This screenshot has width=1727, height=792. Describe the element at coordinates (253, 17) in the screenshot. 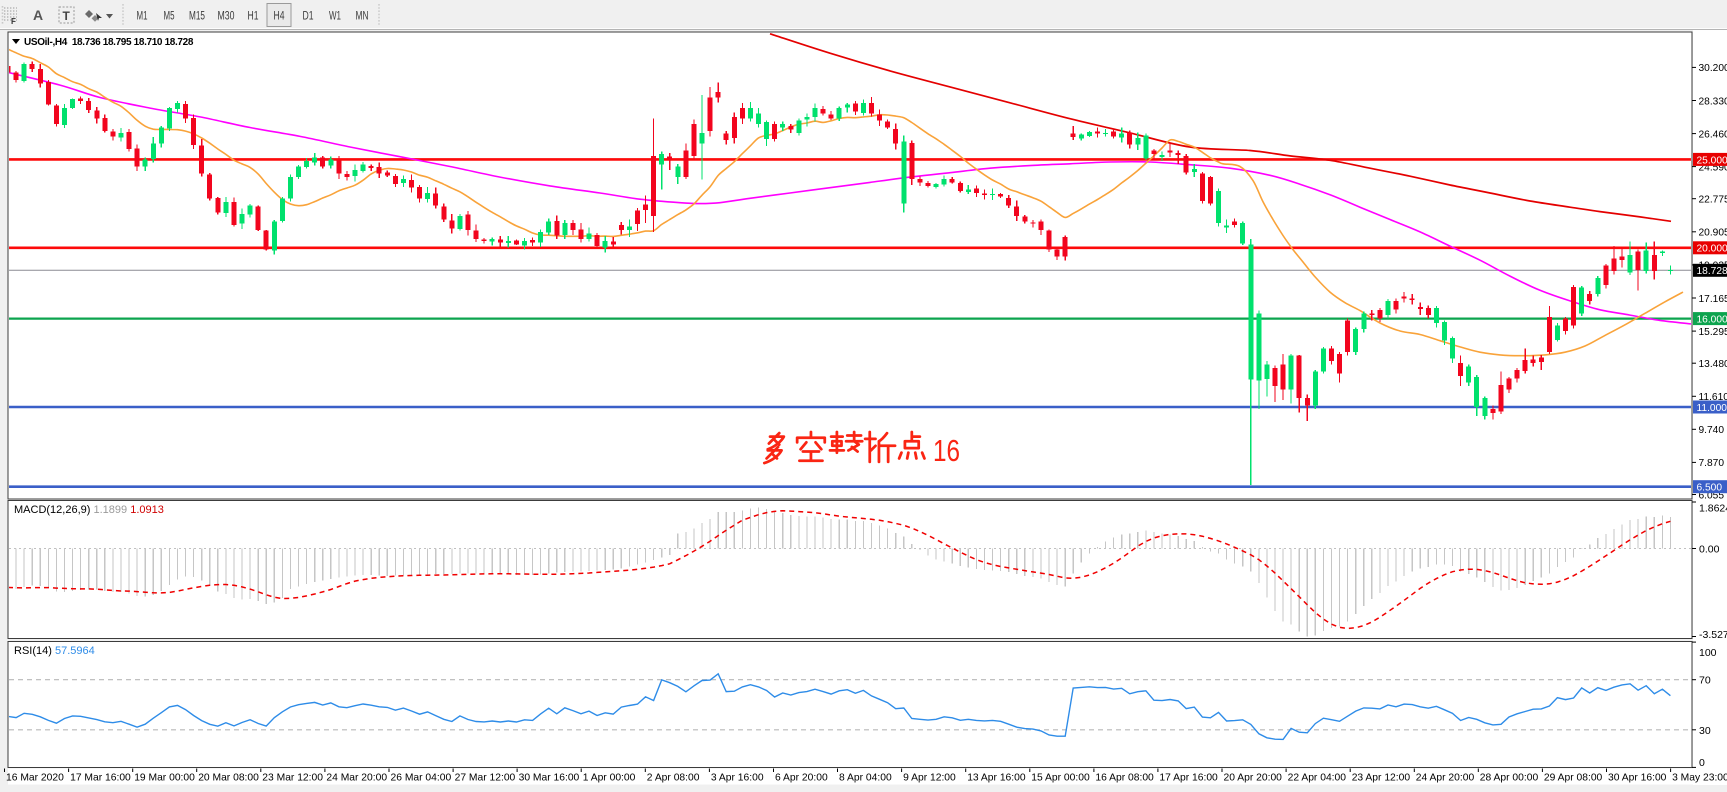

I see `svg-text: H1` at that location.